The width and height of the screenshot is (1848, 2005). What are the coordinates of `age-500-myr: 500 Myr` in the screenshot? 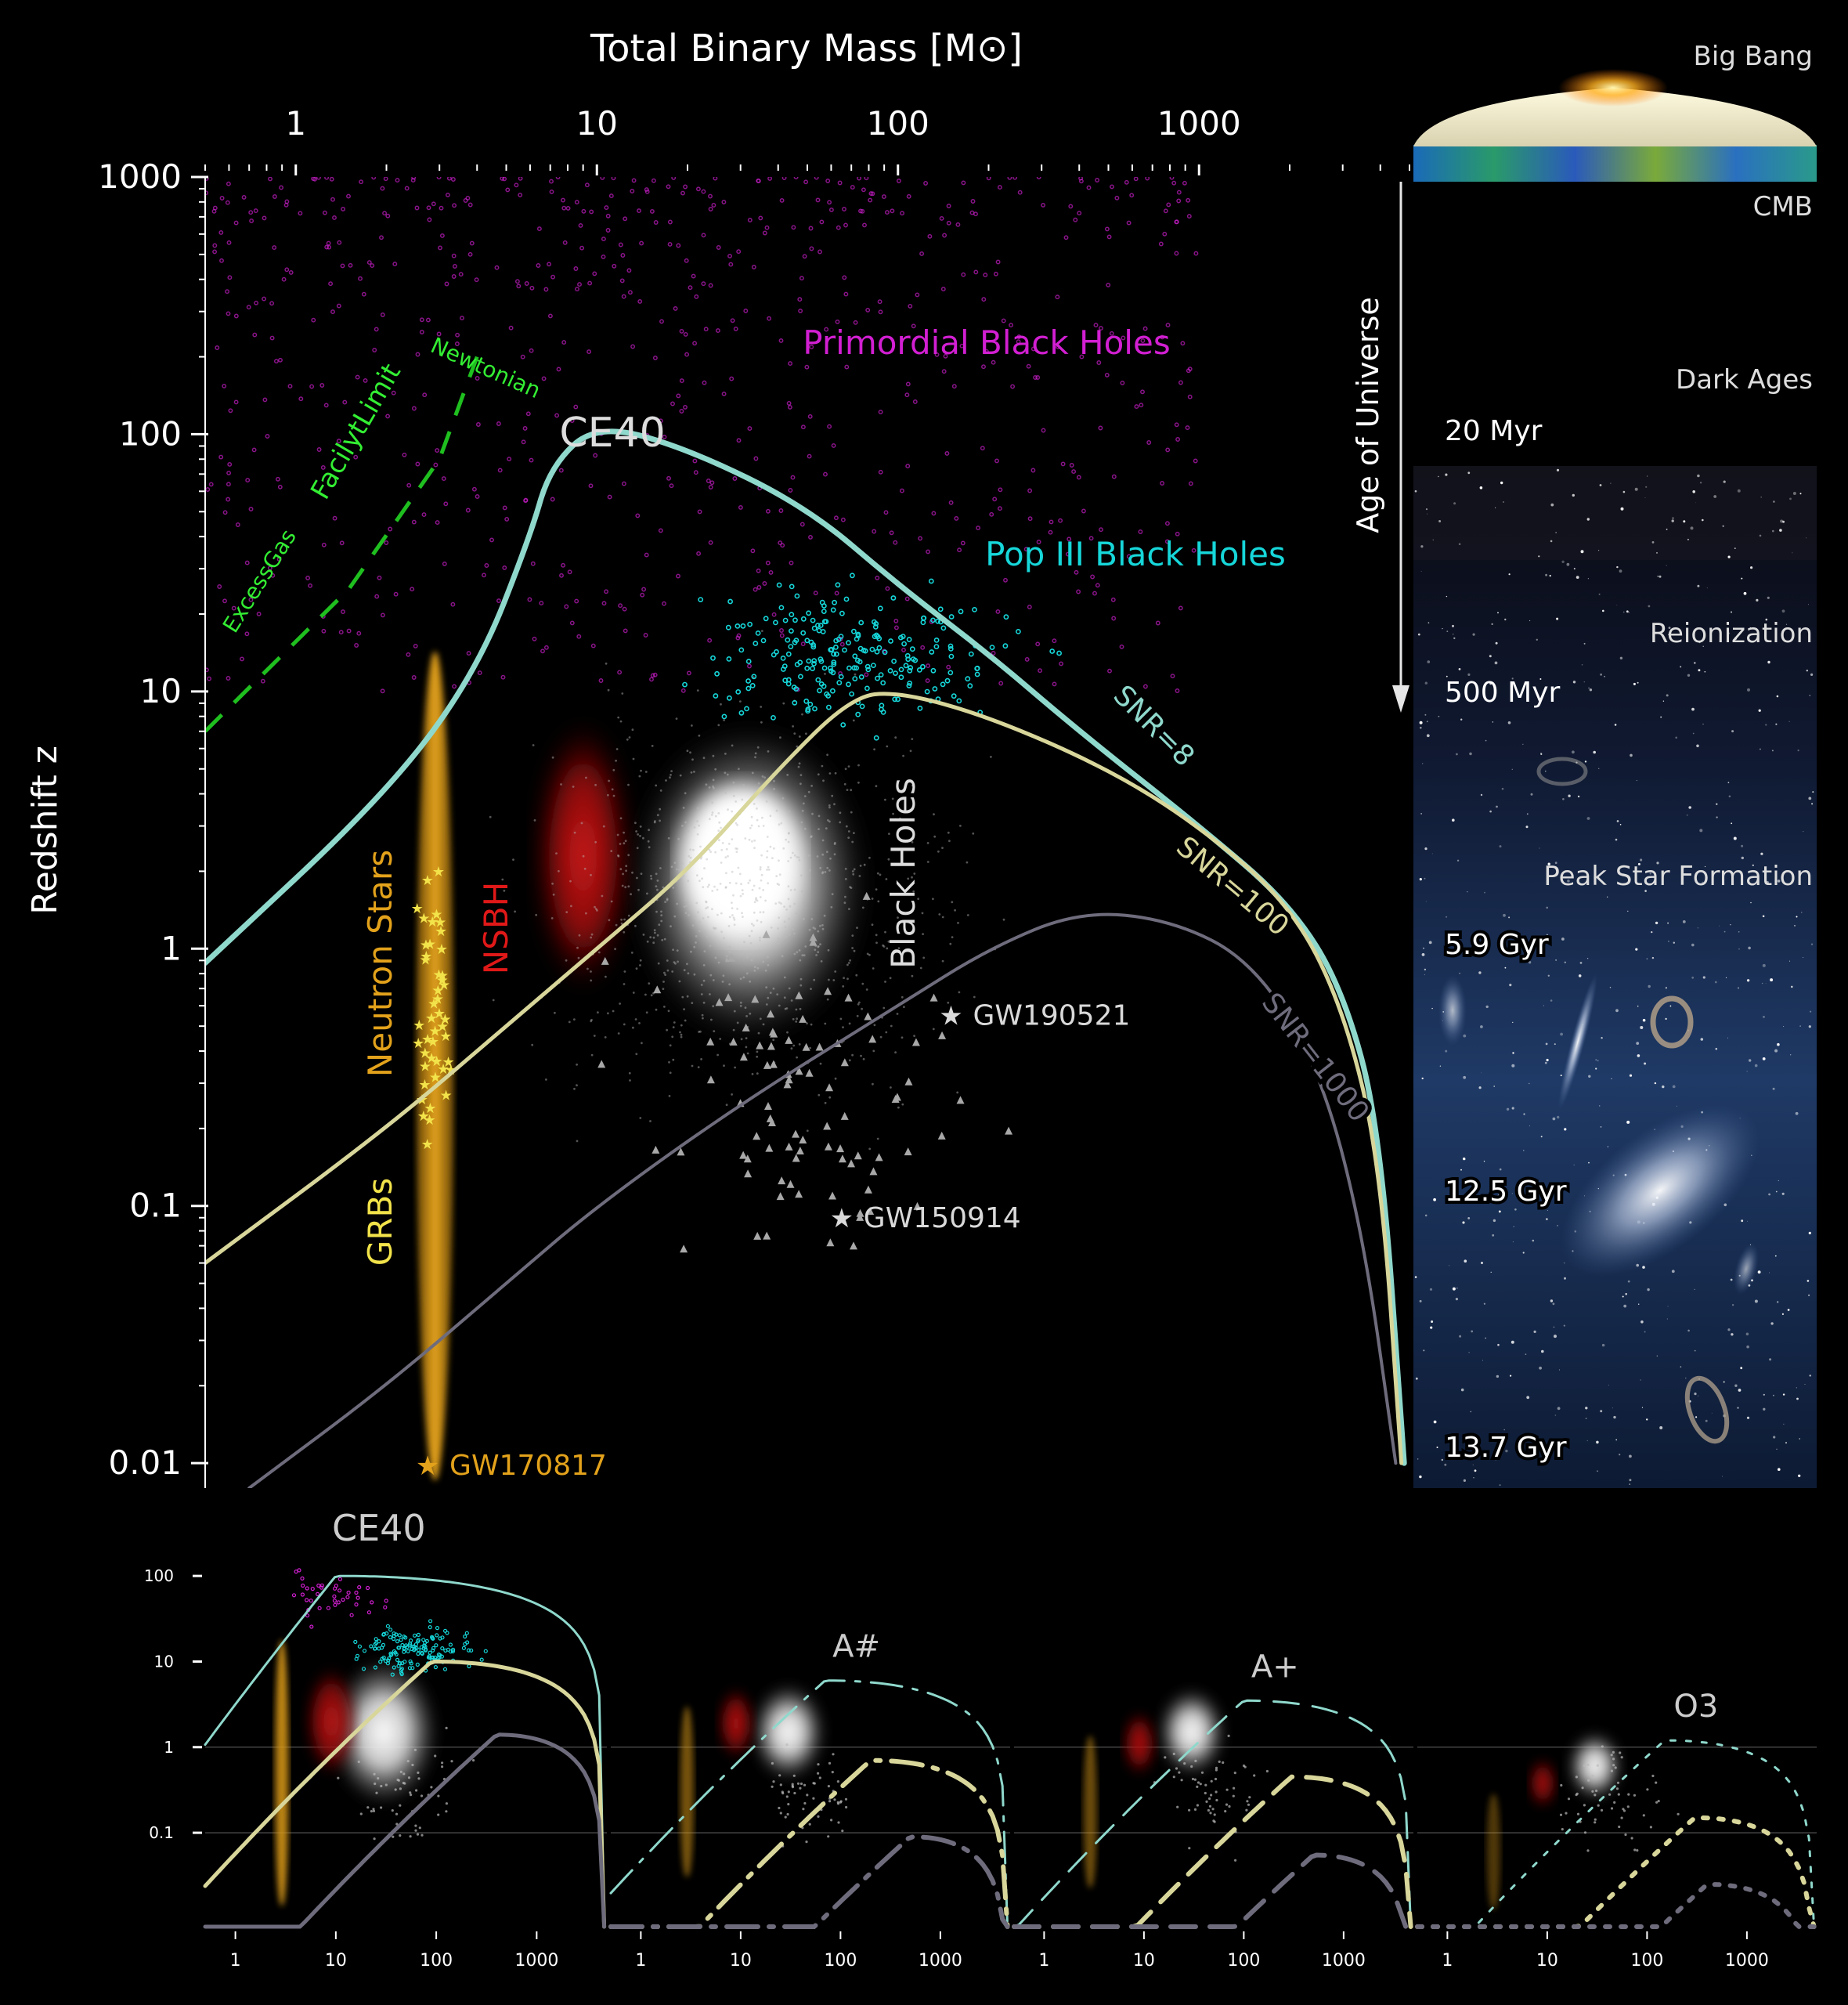 It's located at (1503, 693).